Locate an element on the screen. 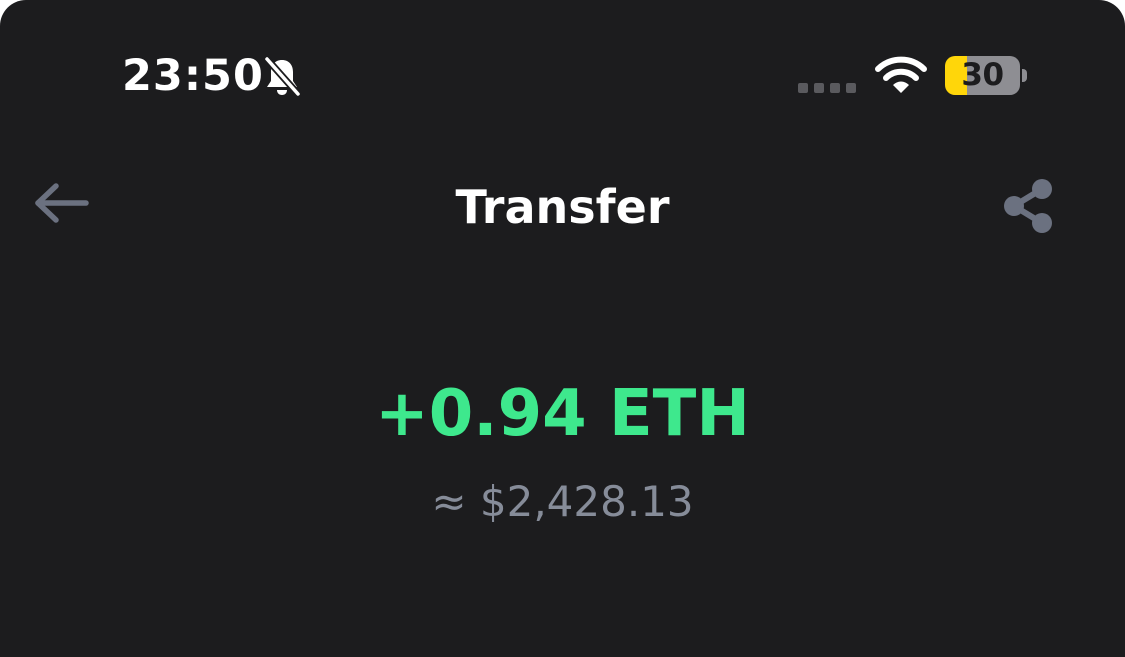 The width and height of the screenshot is (1125, 657). back-button is located at coordinates (61, 203).